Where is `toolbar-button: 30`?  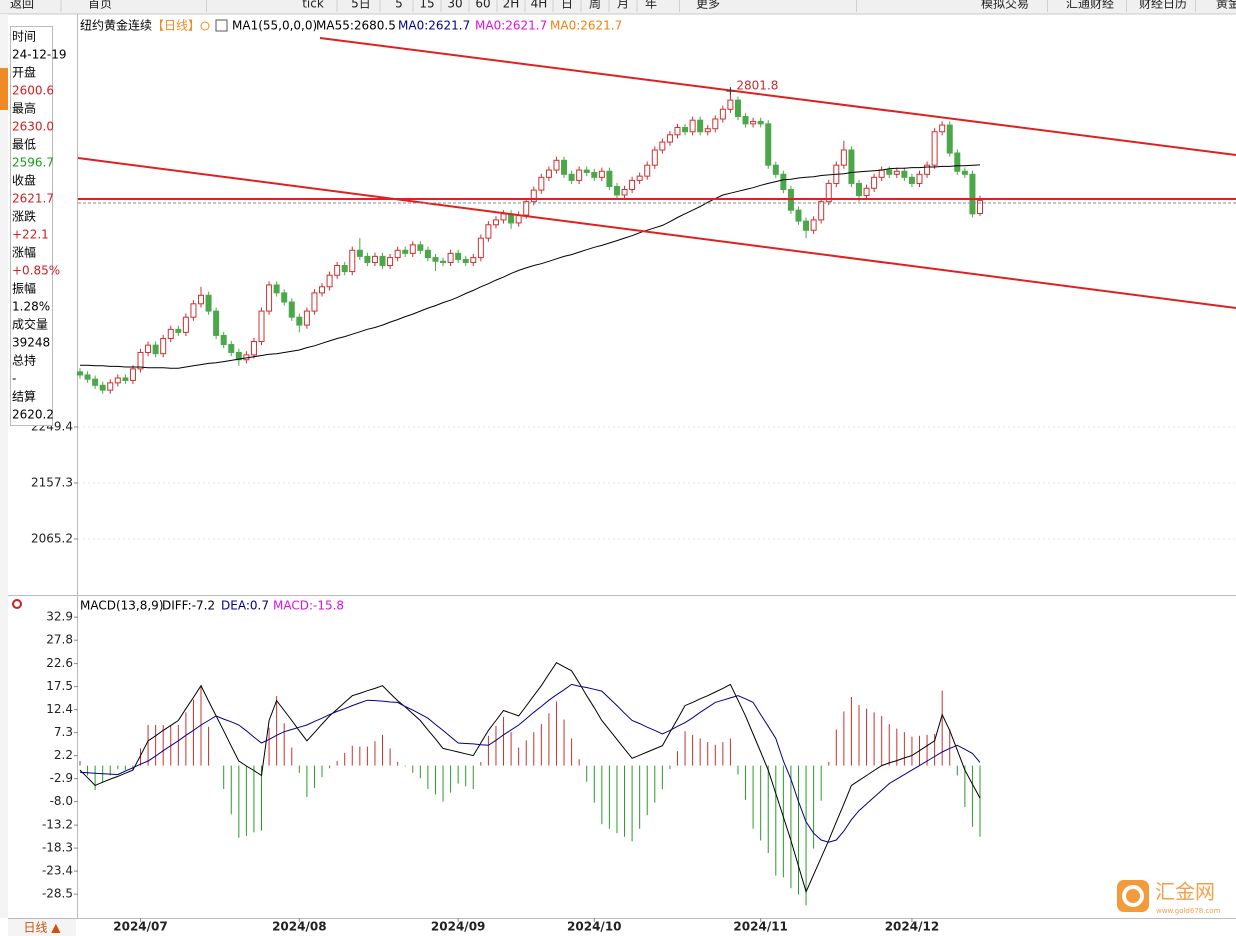 toolbar-button: 30 is located at coordinates (454, 5).